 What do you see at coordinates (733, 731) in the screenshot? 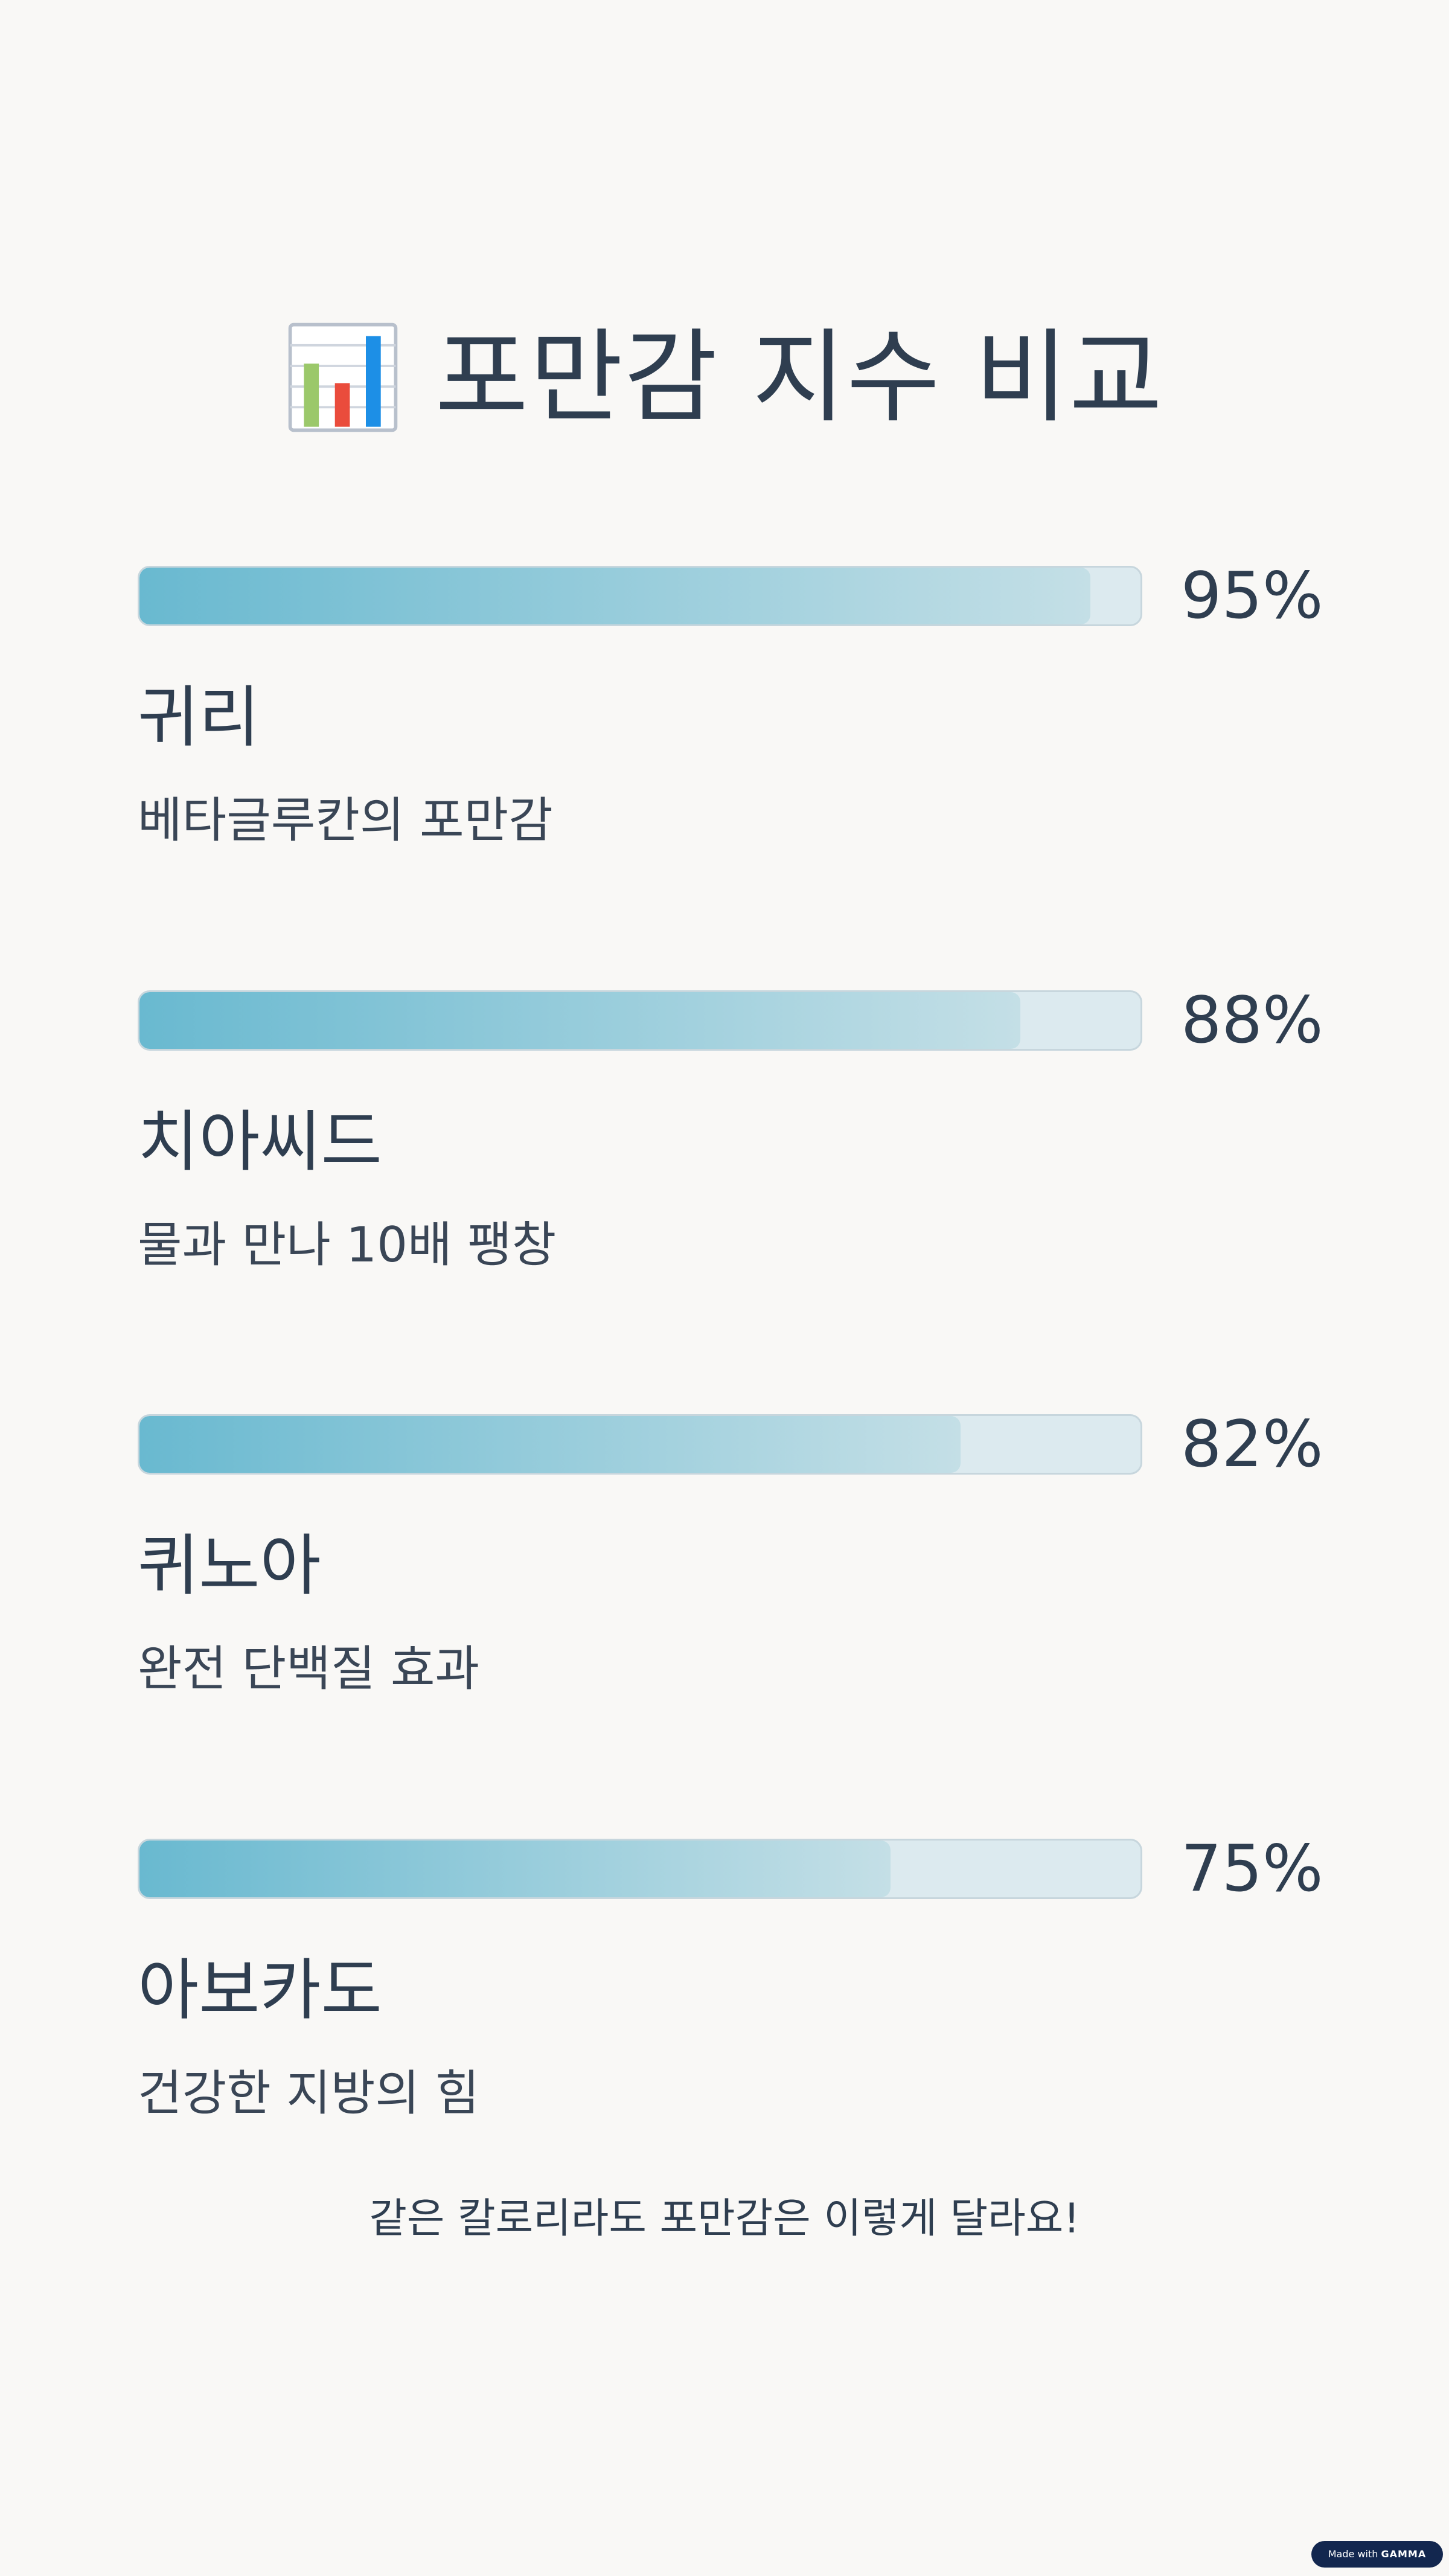
I see `chart-item: 95% 귀리 베타글루칸의 포만감` at bounding box center [733, 731].